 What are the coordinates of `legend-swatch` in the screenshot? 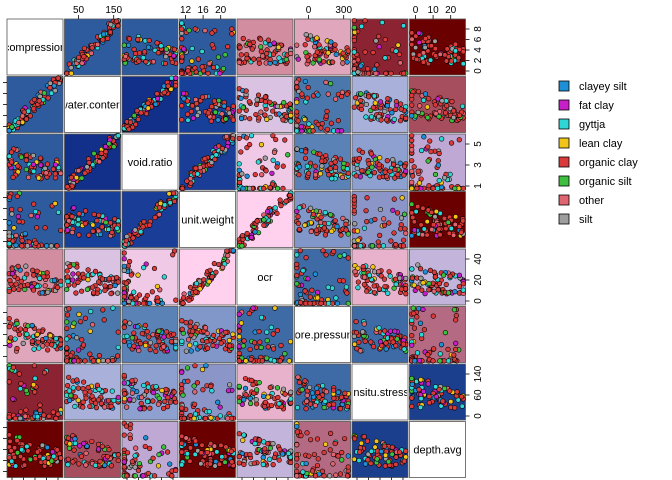 It's located at (564, 162).